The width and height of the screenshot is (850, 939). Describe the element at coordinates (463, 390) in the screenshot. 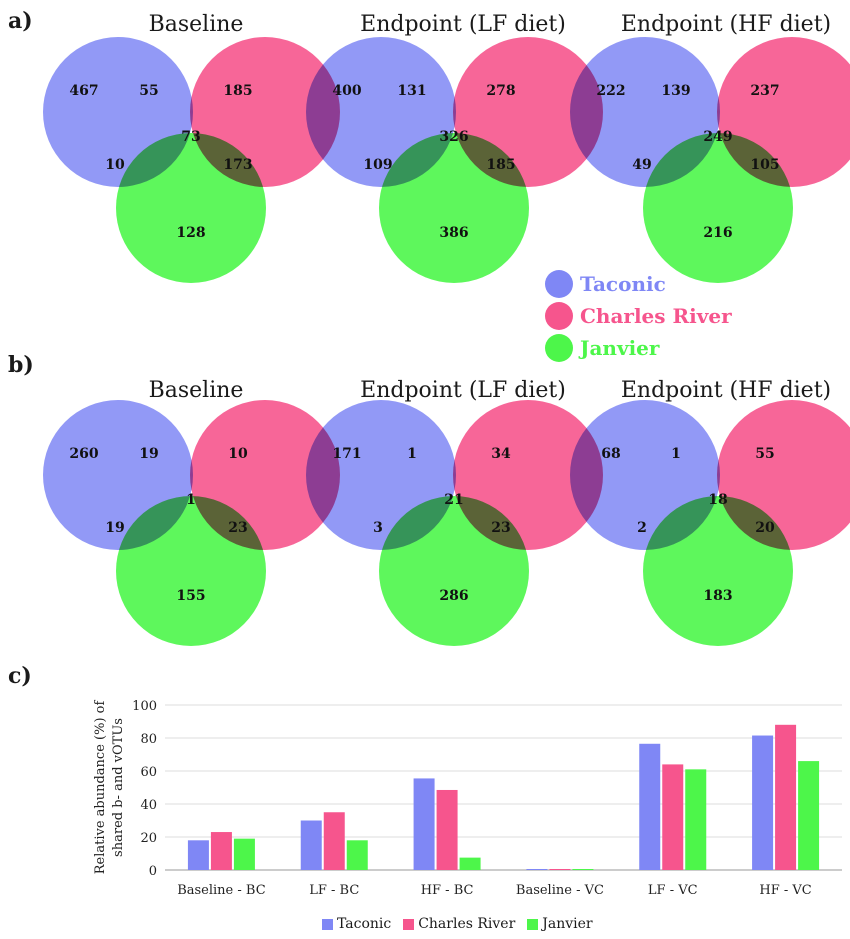

I see `venn-b2-title: Endpoint (LF diet)` at that location.